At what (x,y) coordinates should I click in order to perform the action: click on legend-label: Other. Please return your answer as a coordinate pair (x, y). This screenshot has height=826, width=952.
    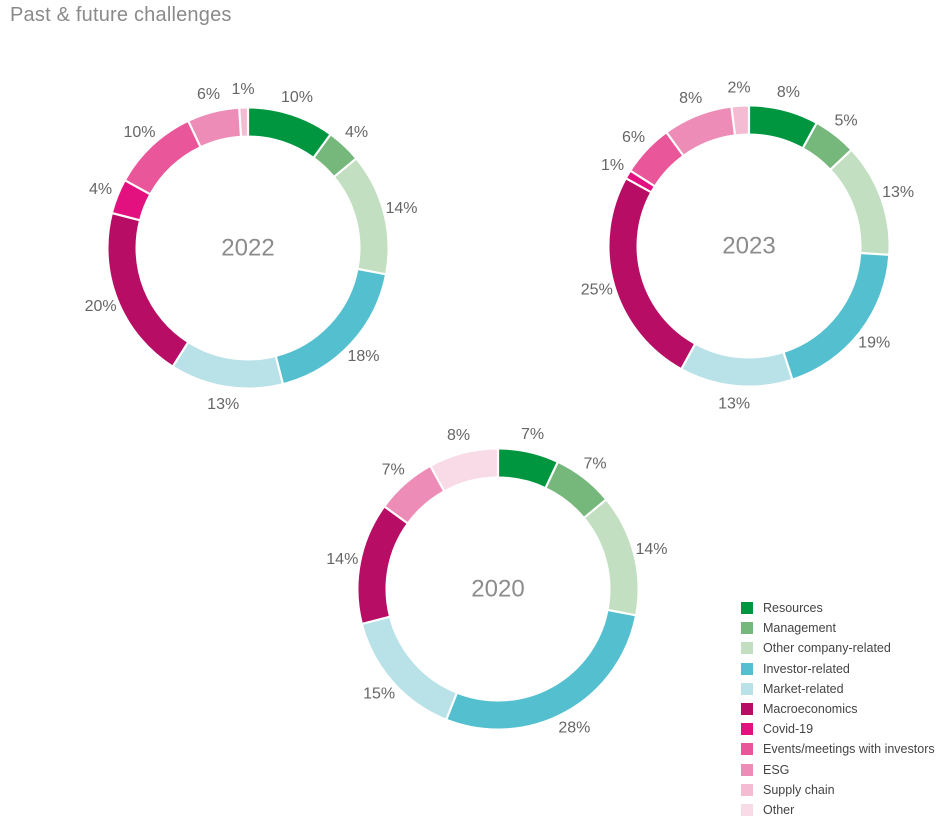
    Looking at the image, I should click on (779, 809).